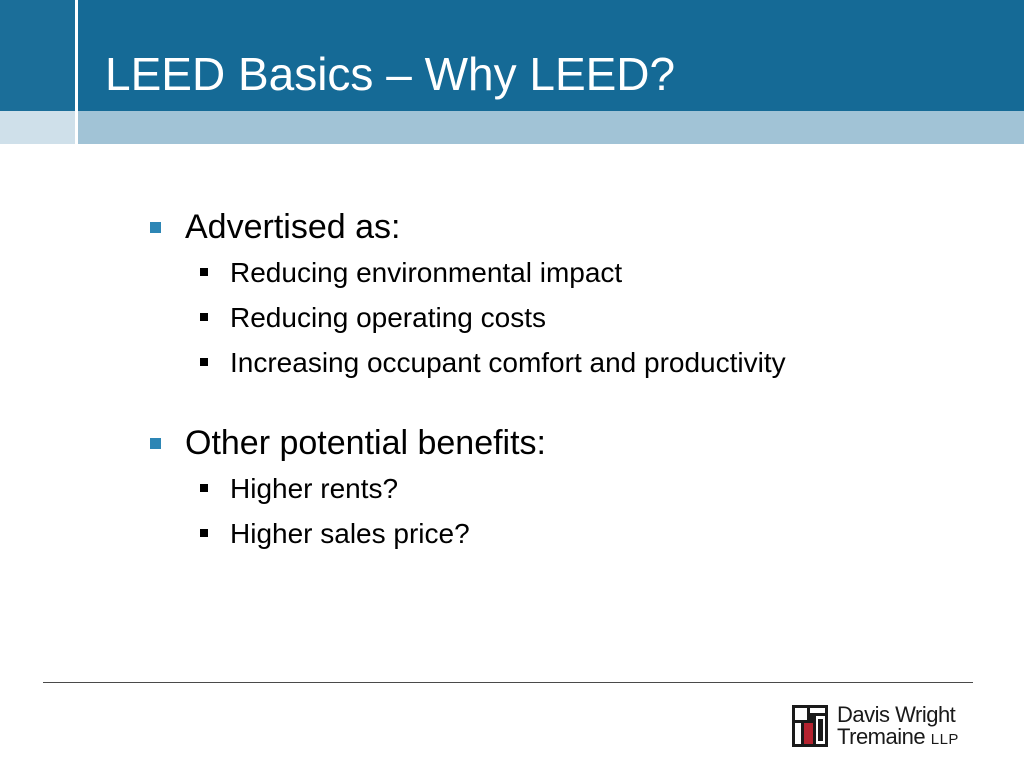  What do you see at coordinates (810, 726) in the screenshot?
I see `logo-mark-icon` at bounding box center [810, 726].